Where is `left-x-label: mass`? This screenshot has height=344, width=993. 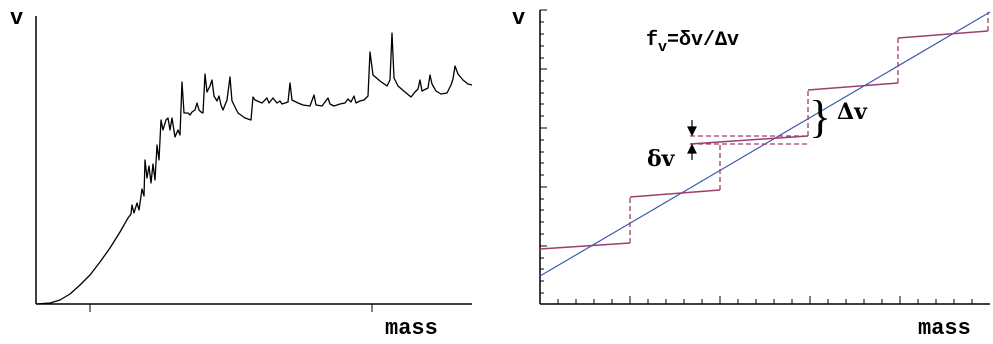
left-x-label: mass is located at coordinates (411, 328).